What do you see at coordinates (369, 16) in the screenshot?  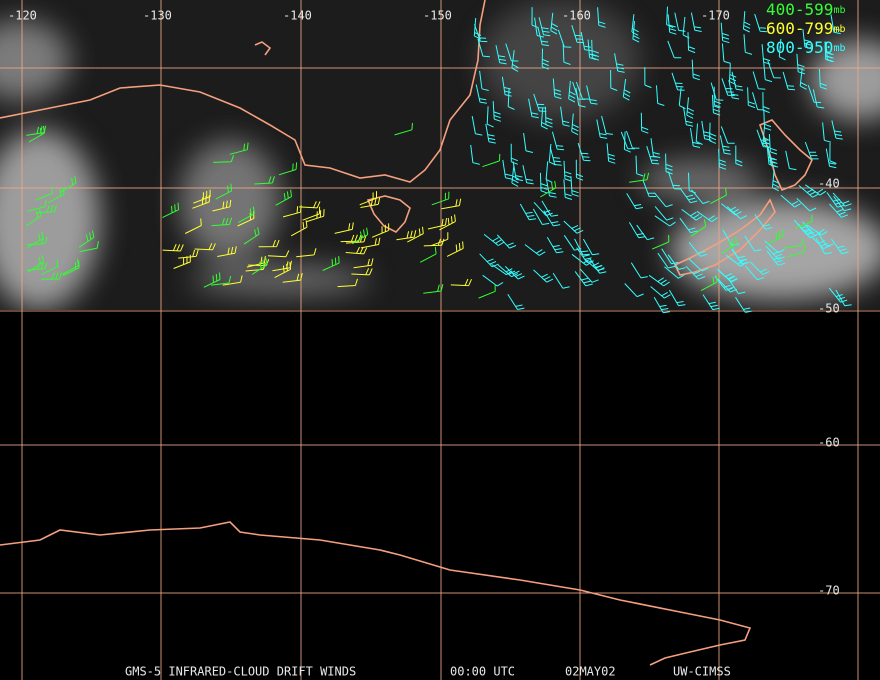 I see `longitude-labels: -120 -130 -140 -150 -160 -170` at bounding box center [369, 16].